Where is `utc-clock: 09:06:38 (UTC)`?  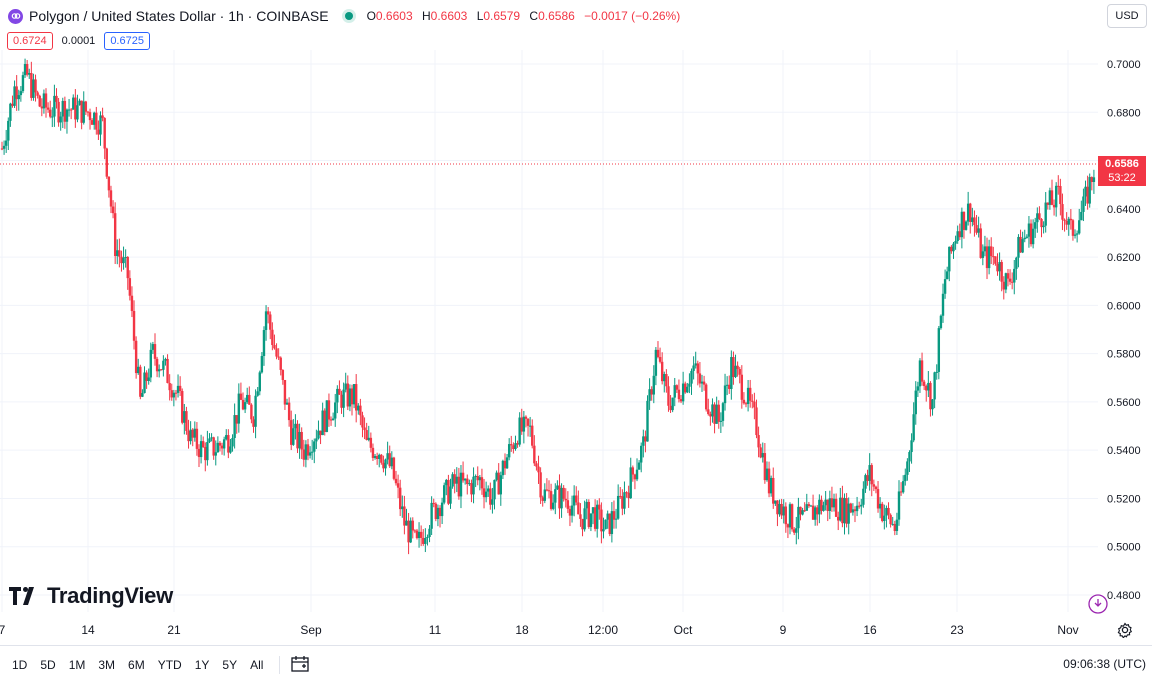 utc-clock: 09:06:38 (UTC) is located at coordinates (1104, 664).